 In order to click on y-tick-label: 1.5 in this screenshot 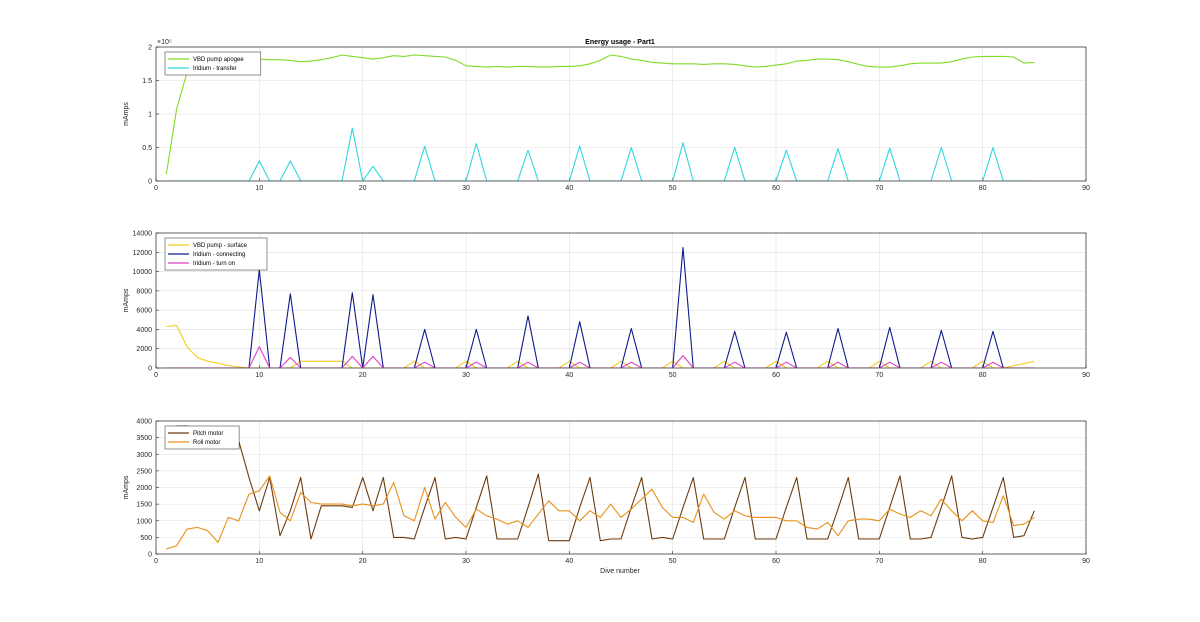, I will do `click(147, 81)`.